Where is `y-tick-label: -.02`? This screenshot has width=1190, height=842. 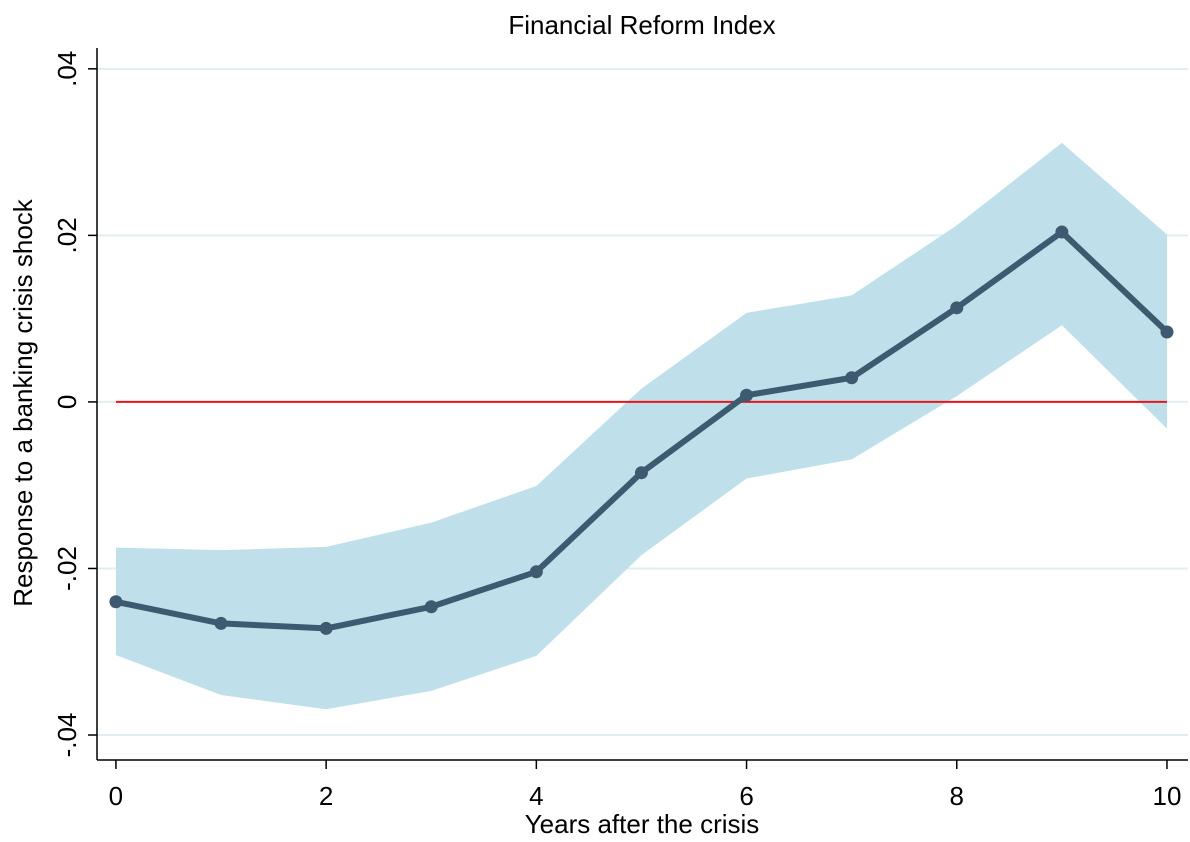
y-tick-label: -.02 is located at coordinates (67, 568).